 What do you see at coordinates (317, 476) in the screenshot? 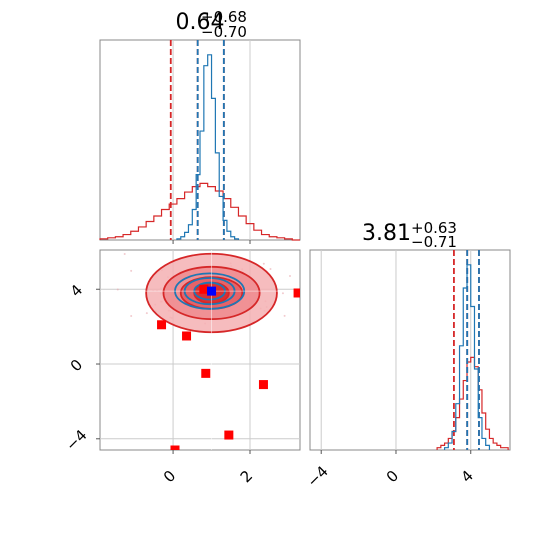
I see `marginal-2-xtick-label: −4` at bounding box center [317, 476].